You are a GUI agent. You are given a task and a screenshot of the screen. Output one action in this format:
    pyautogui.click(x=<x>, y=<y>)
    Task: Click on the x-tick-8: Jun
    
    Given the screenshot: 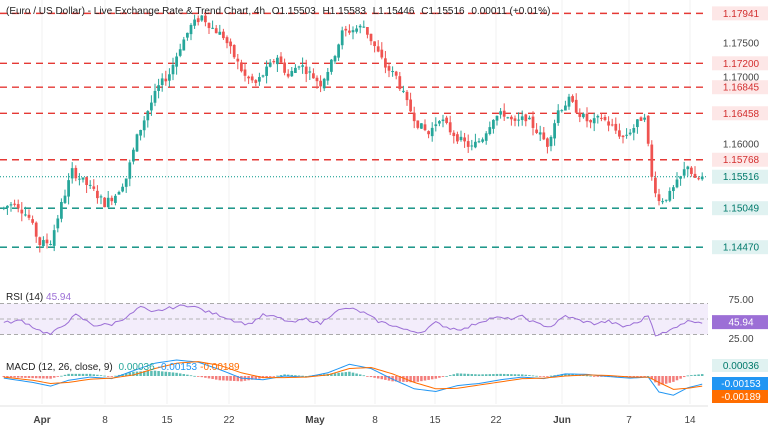 What is the action you would take?
    pyautogui.click(x=562, y=420)
    